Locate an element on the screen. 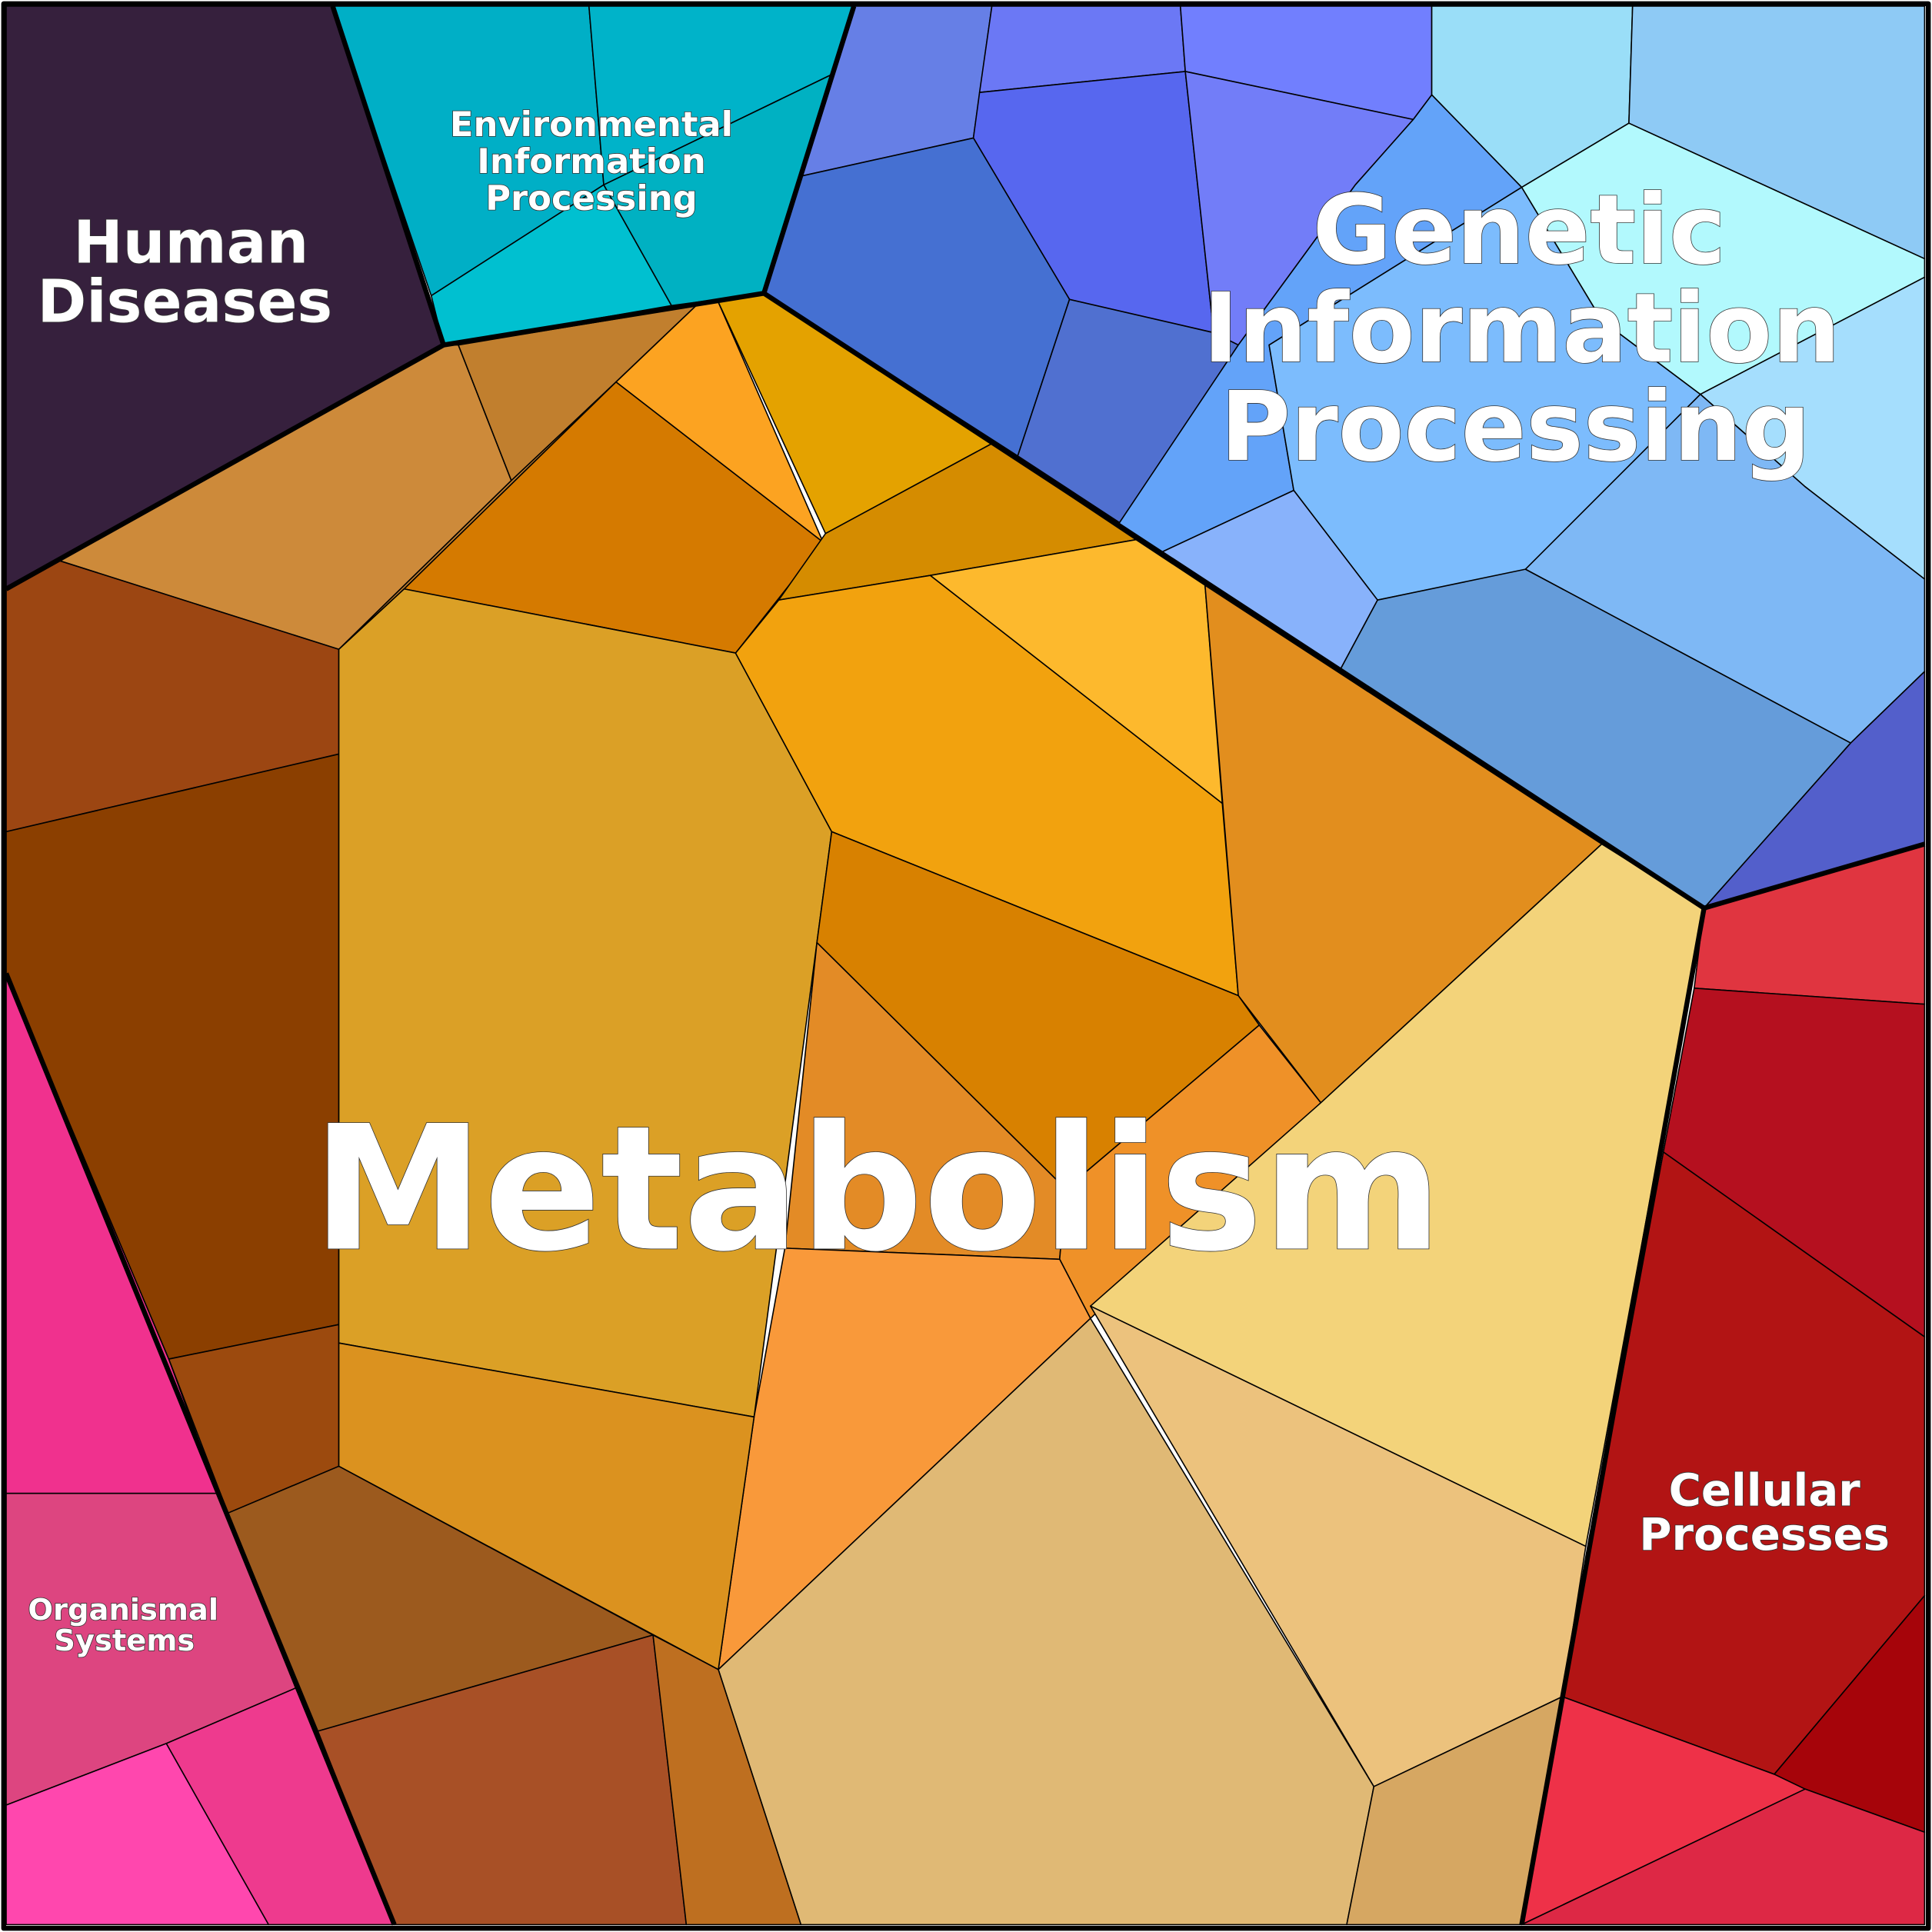 This screenshot has width=1932, height=1932. region-label: Processes is located at coordinates (1764, 1534).